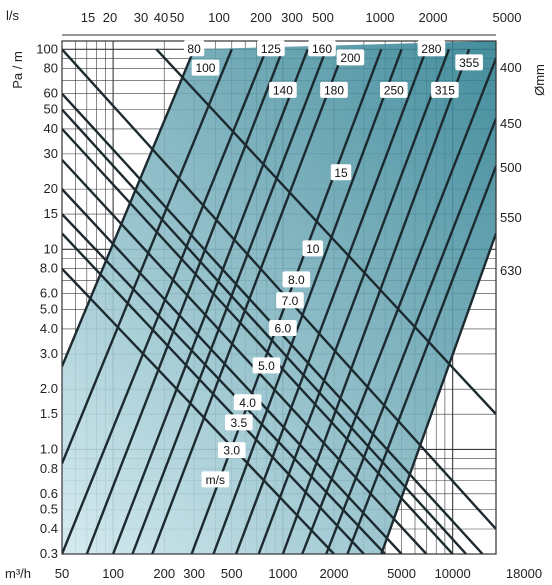 The image size is (552, 585). I want to click on velocity-tag-15: 15, so click(341, 172).